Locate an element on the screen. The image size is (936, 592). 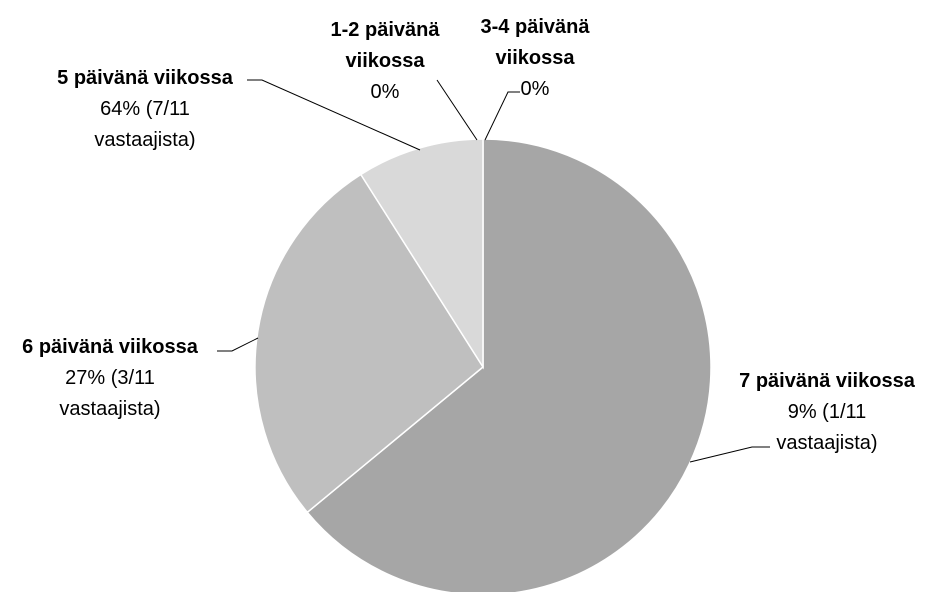
slice-label: 6 päivänä viikossa 27% (3/11 vastaajista) is located at coordinates (112, 378).